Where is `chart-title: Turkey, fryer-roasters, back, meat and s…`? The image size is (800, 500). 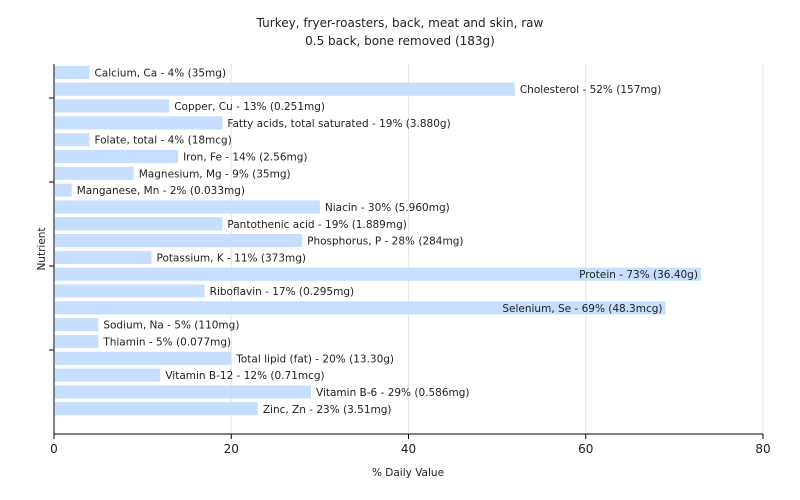 chart-title: Turkey, fryer-roasters, back, meat and s… is located at coordinates (400, 23).